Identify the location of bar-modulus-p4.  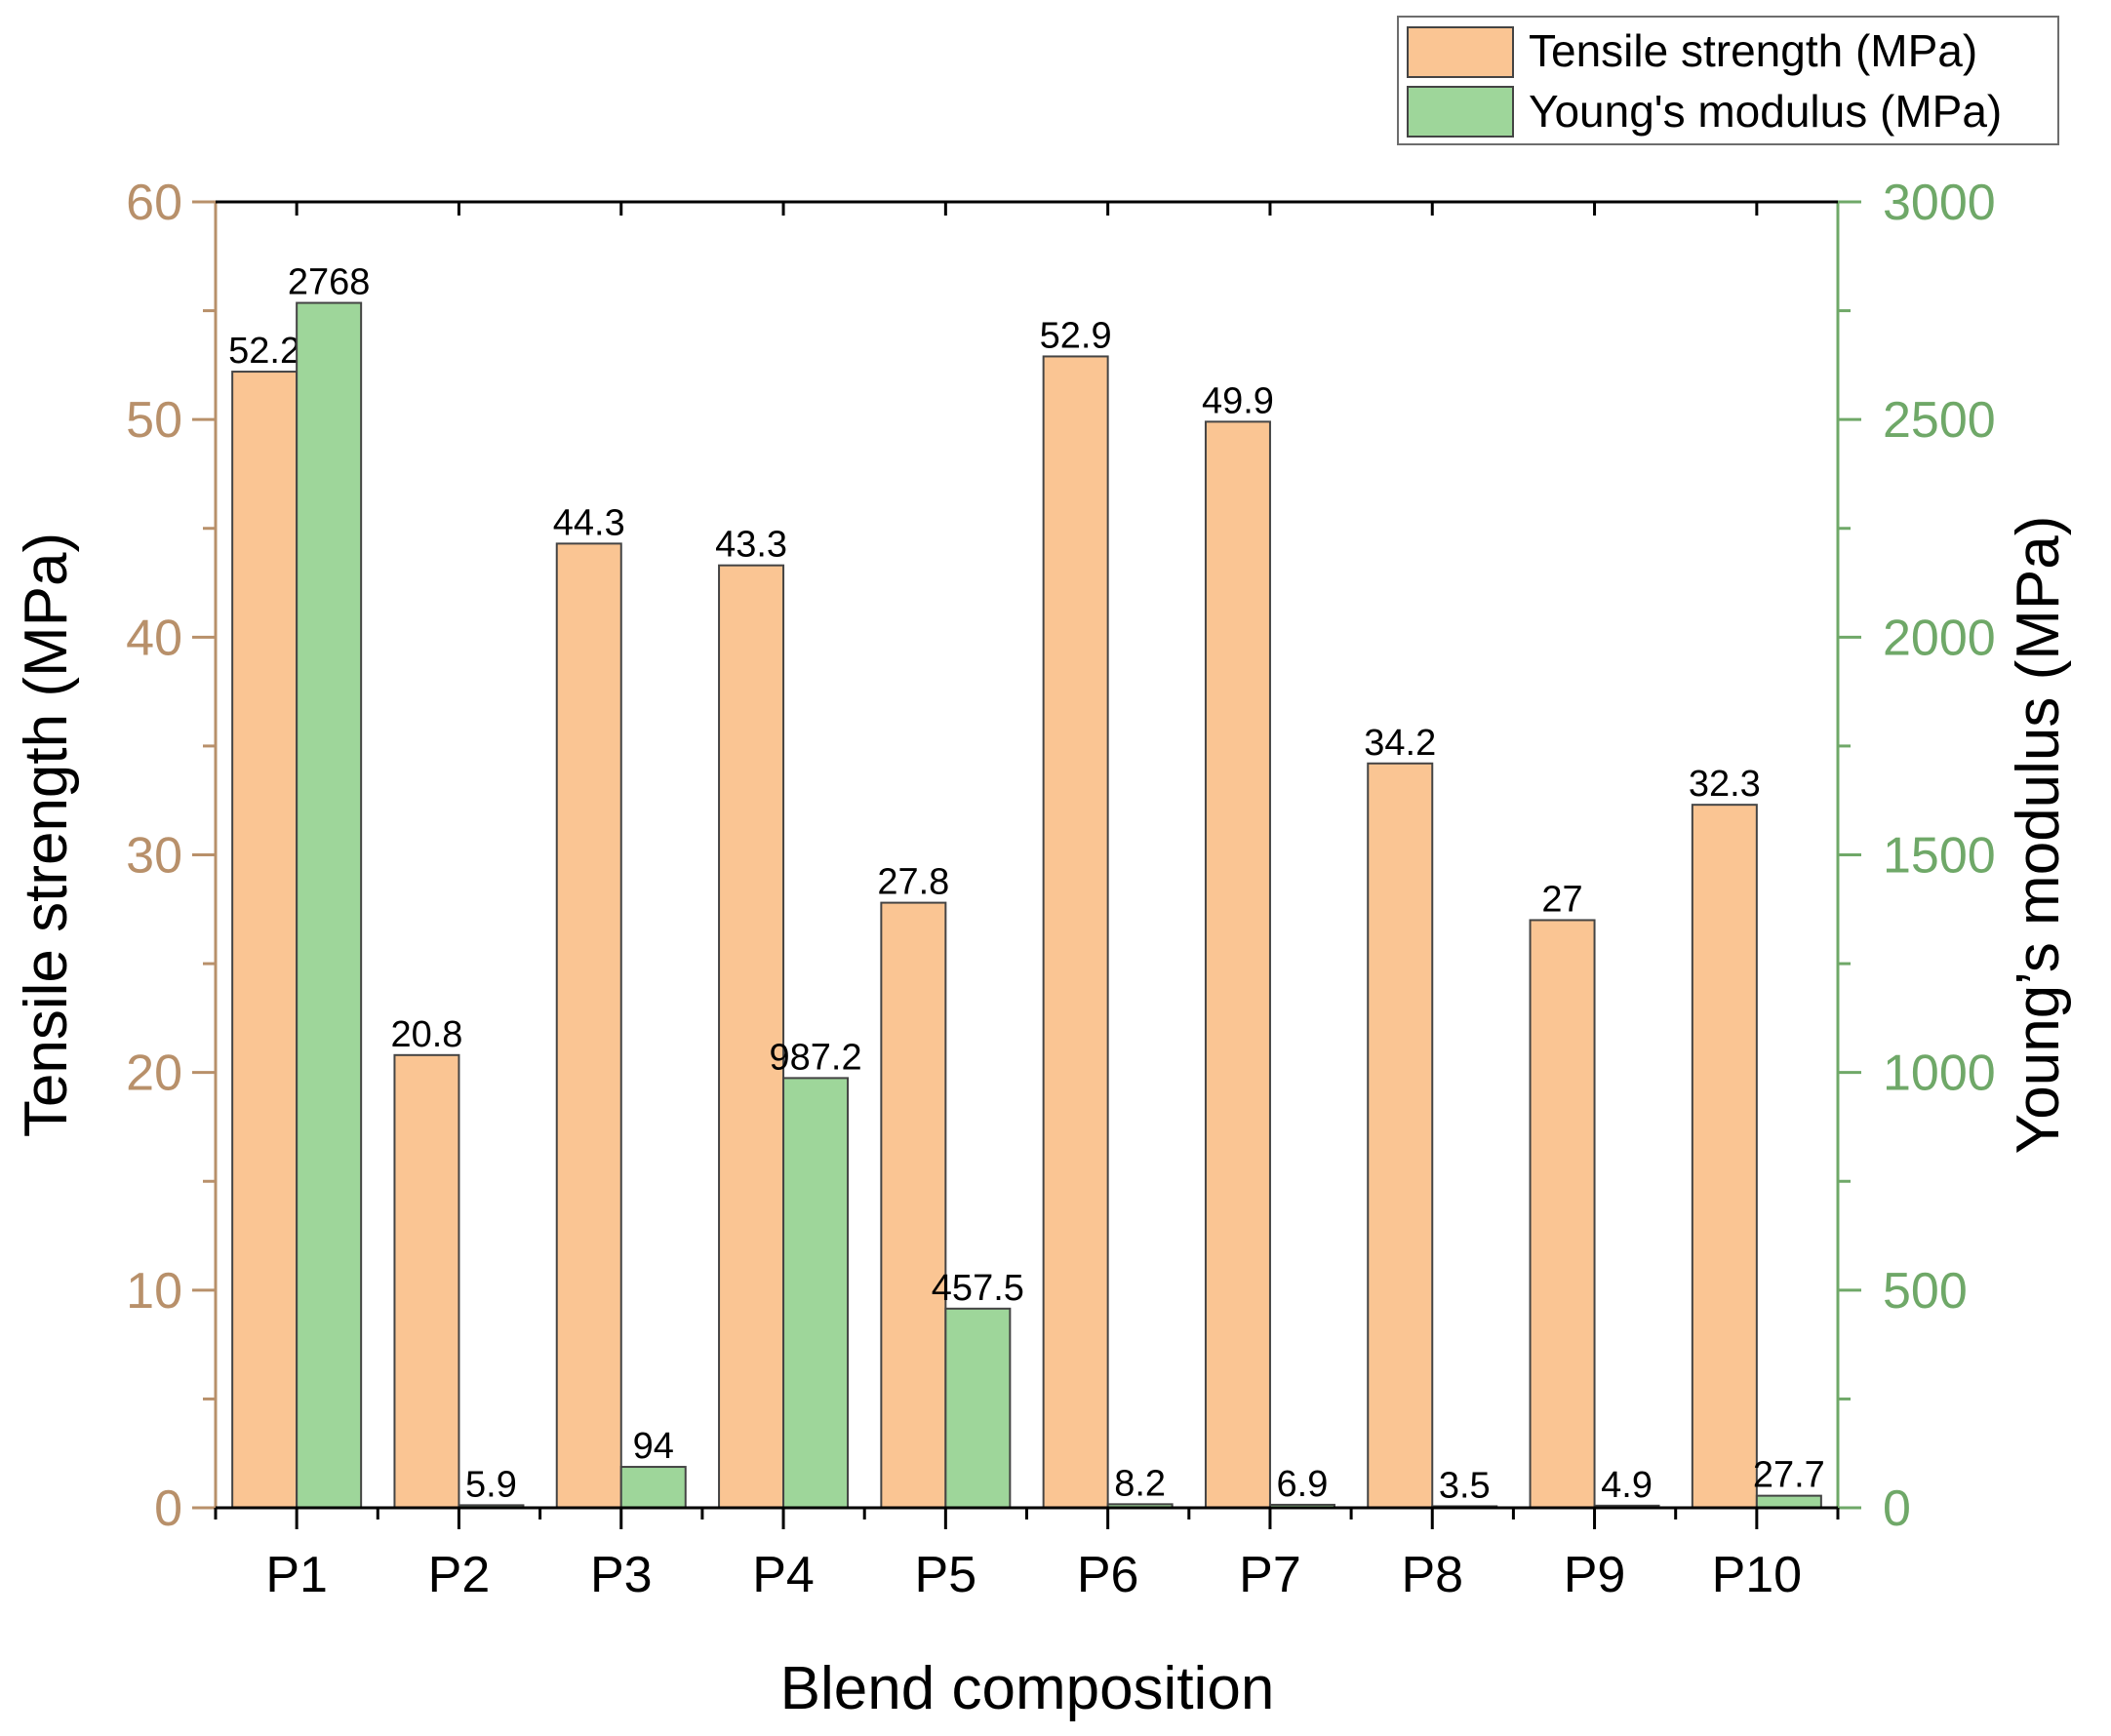
(816, 1293).